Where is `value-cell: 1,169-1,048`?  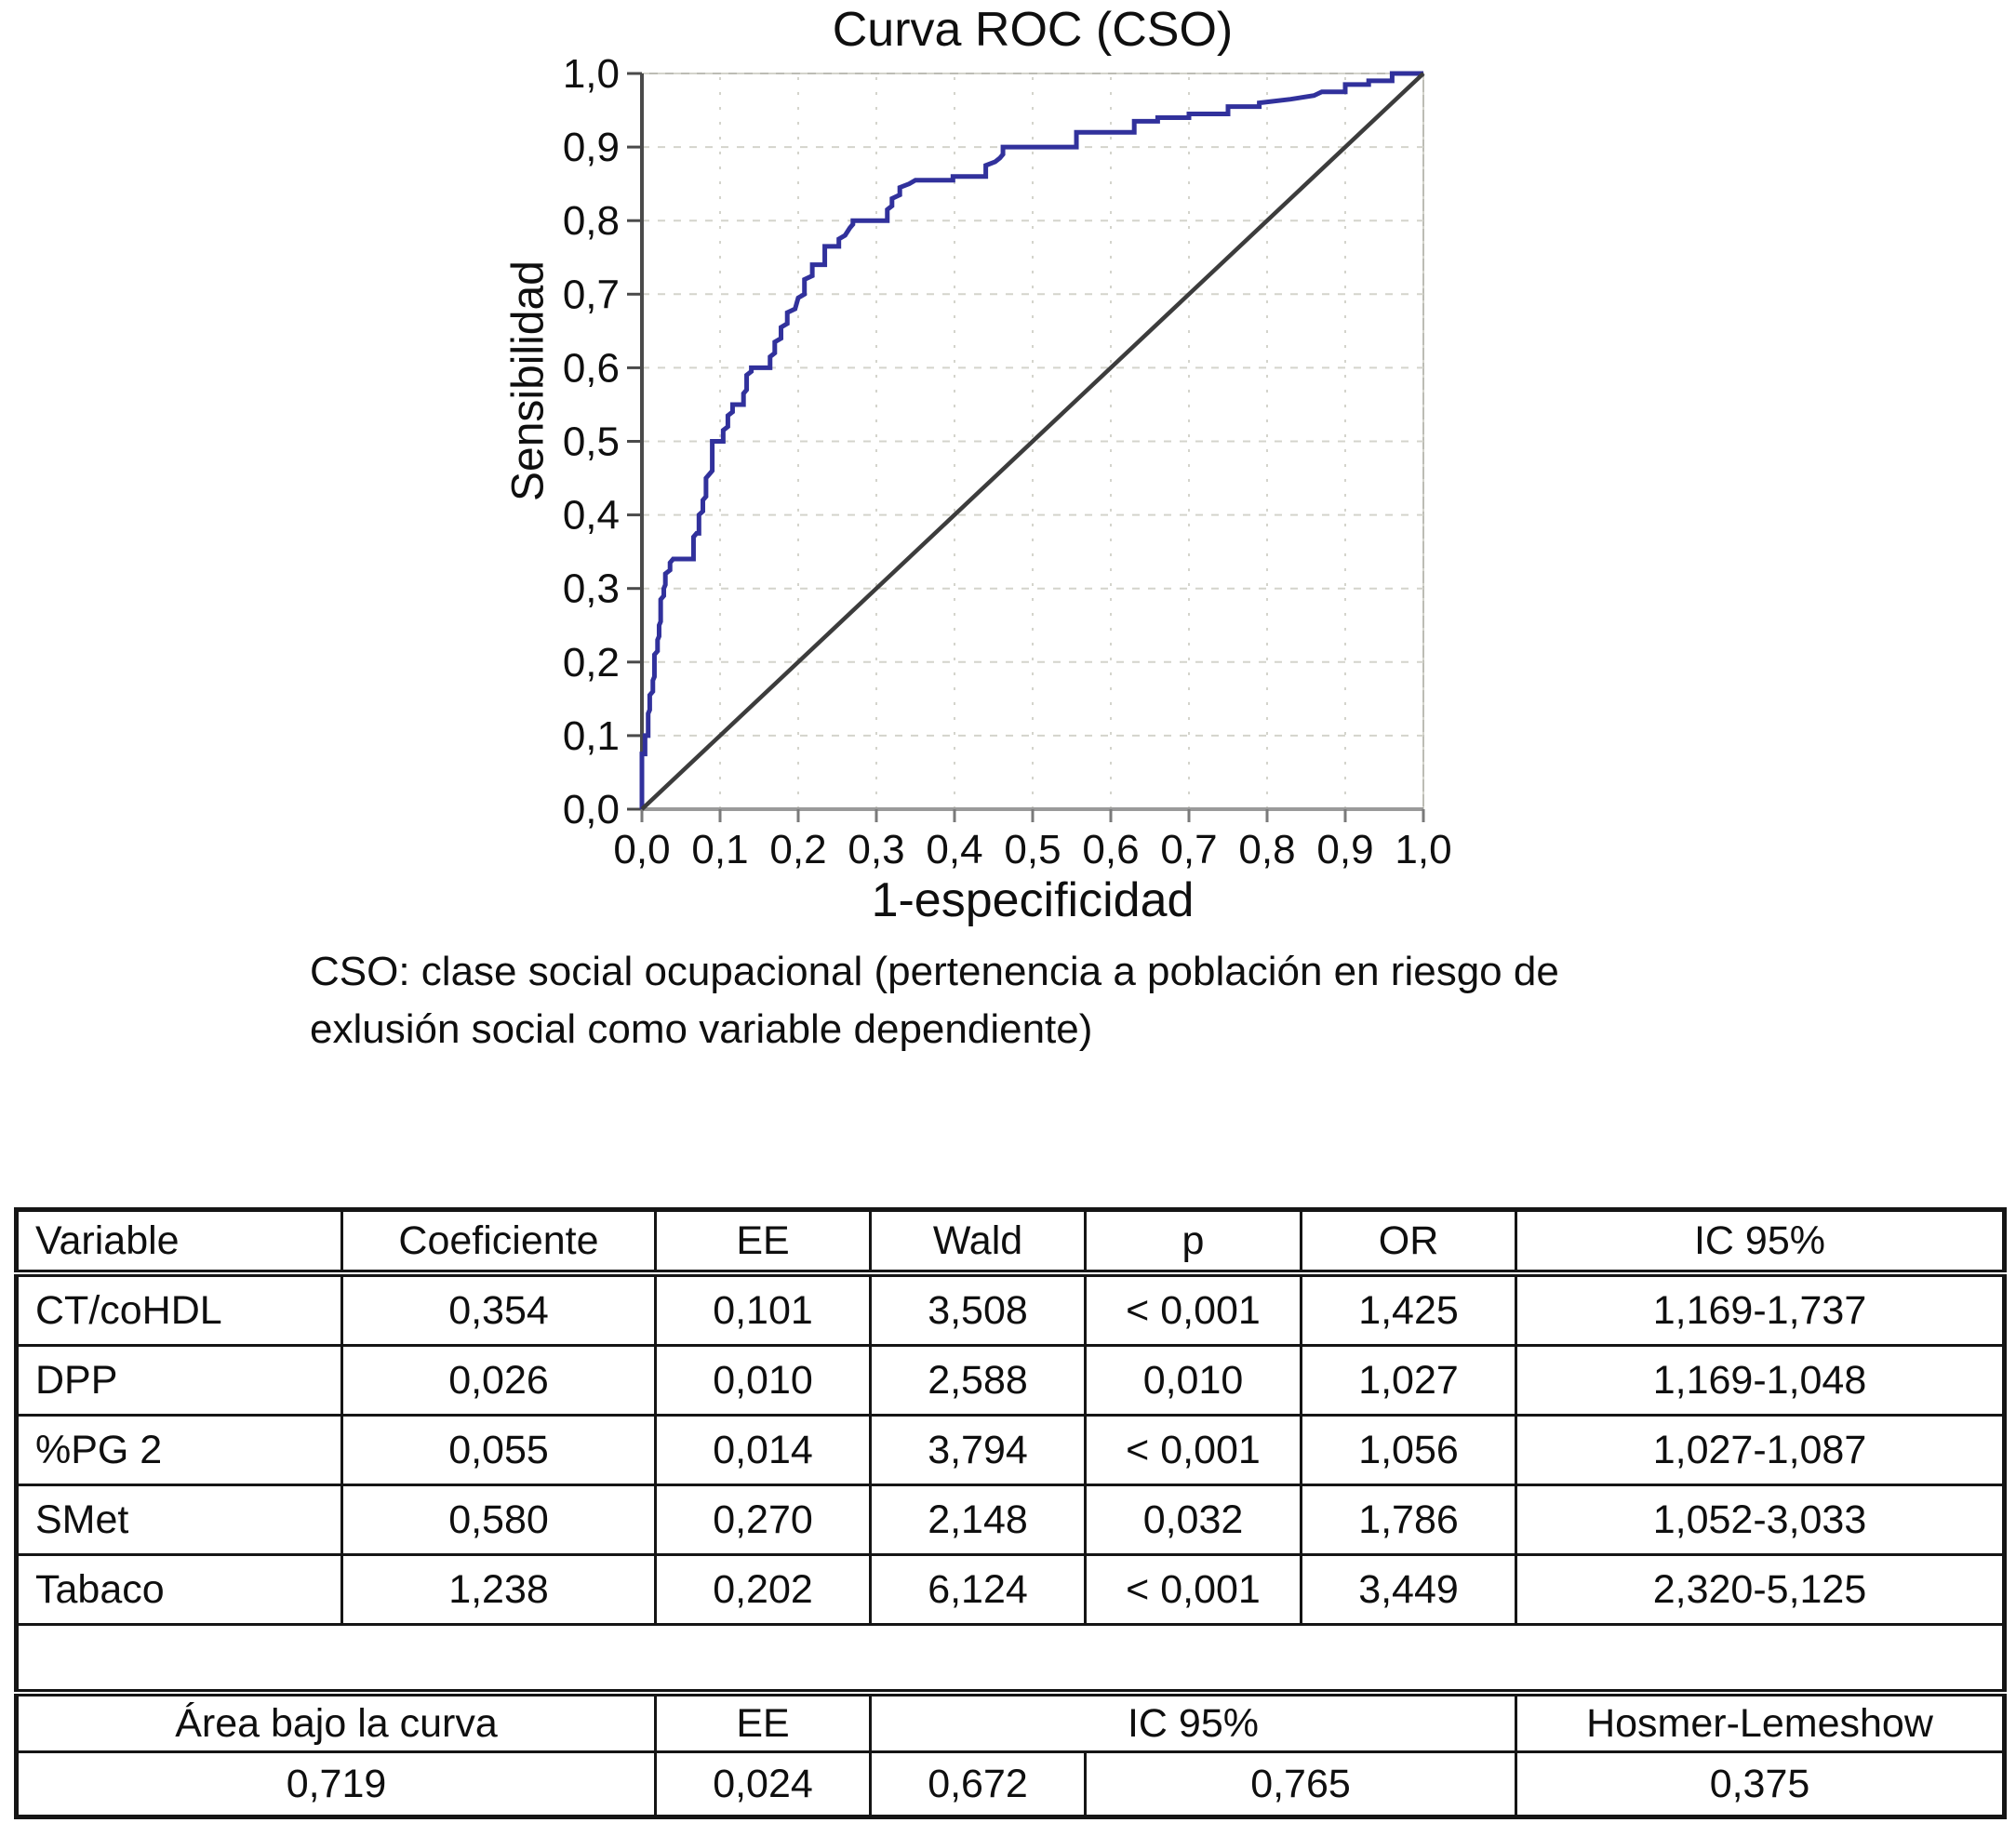
value-cell: 1,169-1,048 is located at coordinates (1760, 1380).